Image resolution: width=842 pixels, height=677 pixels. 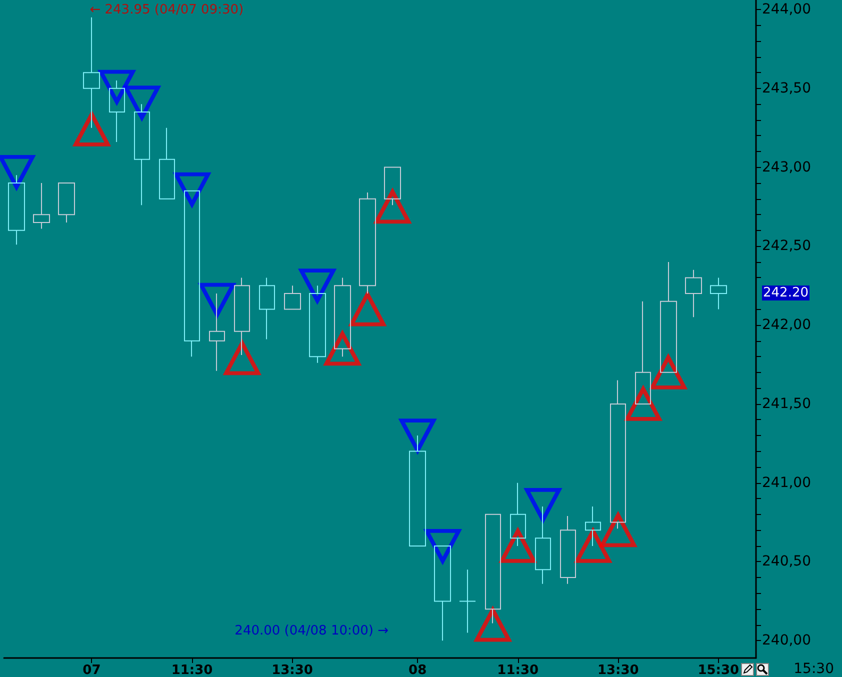 What do you see at coordinates (786, 404) in the screenshot?
I see `y-tick-label: 241,50` at bounding box center [786, 404].